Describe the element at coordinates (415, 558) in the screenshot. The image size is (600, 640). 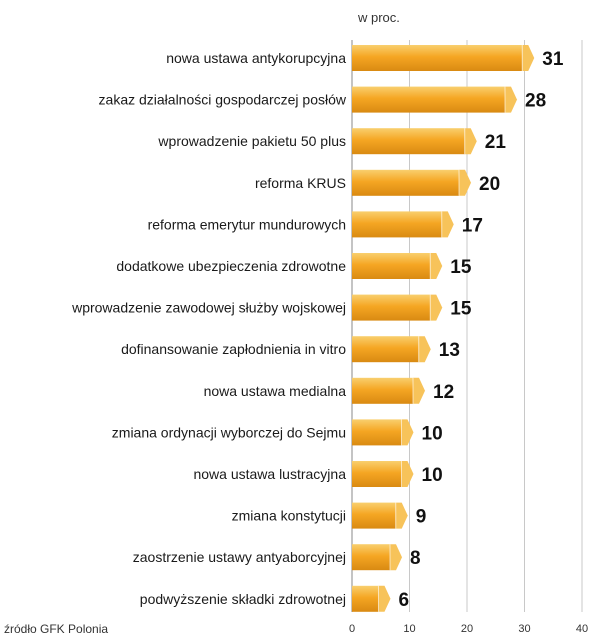
I see `value-label: 8` at that location.